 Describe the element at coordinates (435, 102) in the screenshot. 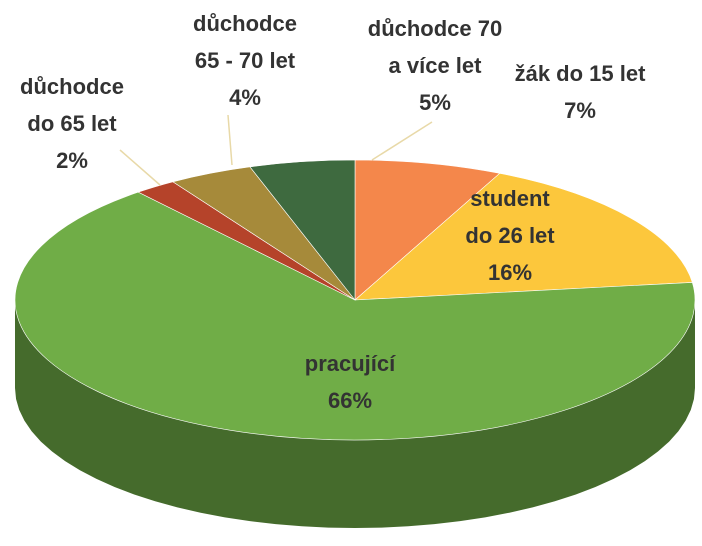

I see `value-label: 5%` at that location.